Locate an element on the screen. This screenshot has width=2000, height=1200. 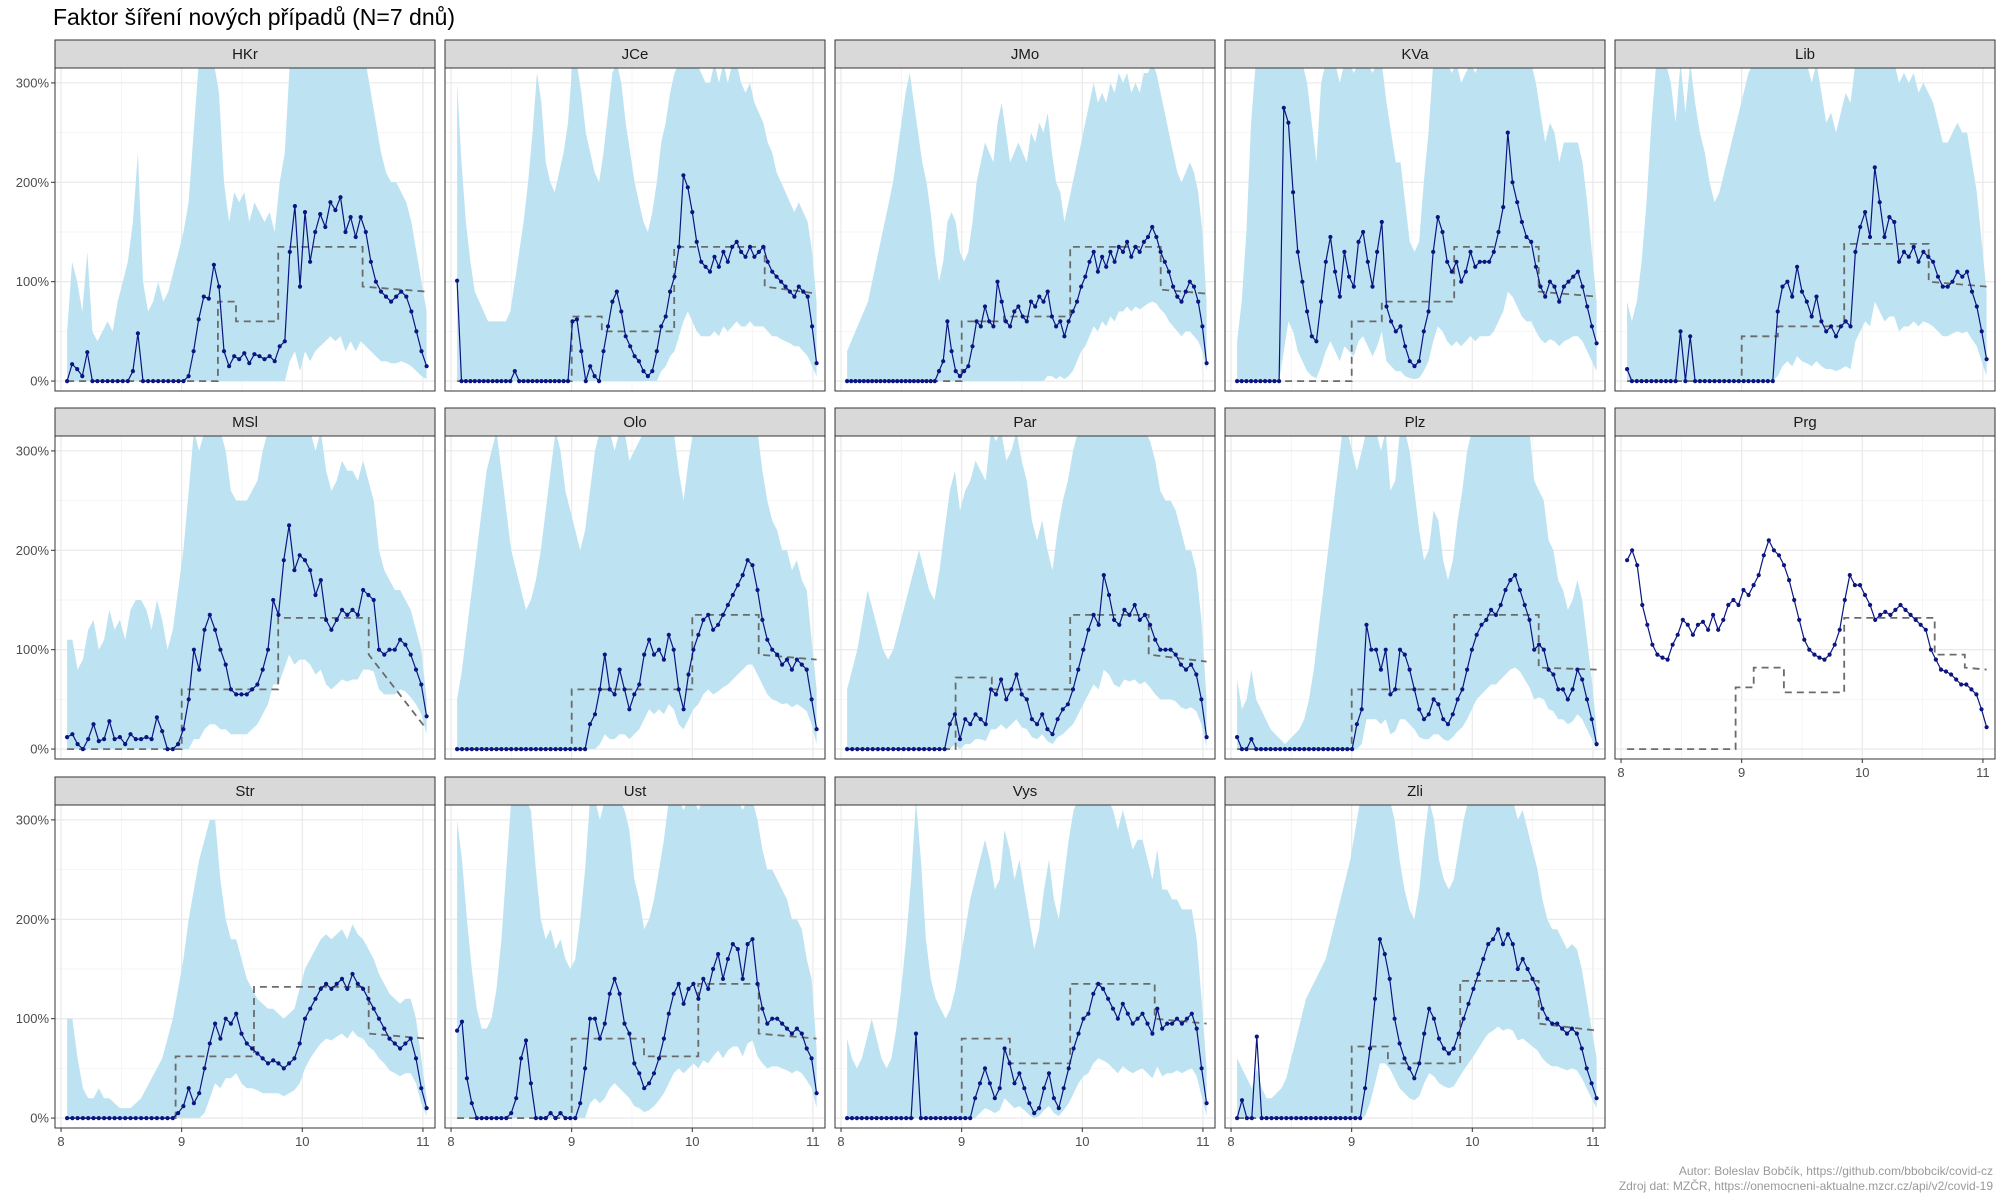
x-tick-label: 11 is located at coordinates (813, 1141).